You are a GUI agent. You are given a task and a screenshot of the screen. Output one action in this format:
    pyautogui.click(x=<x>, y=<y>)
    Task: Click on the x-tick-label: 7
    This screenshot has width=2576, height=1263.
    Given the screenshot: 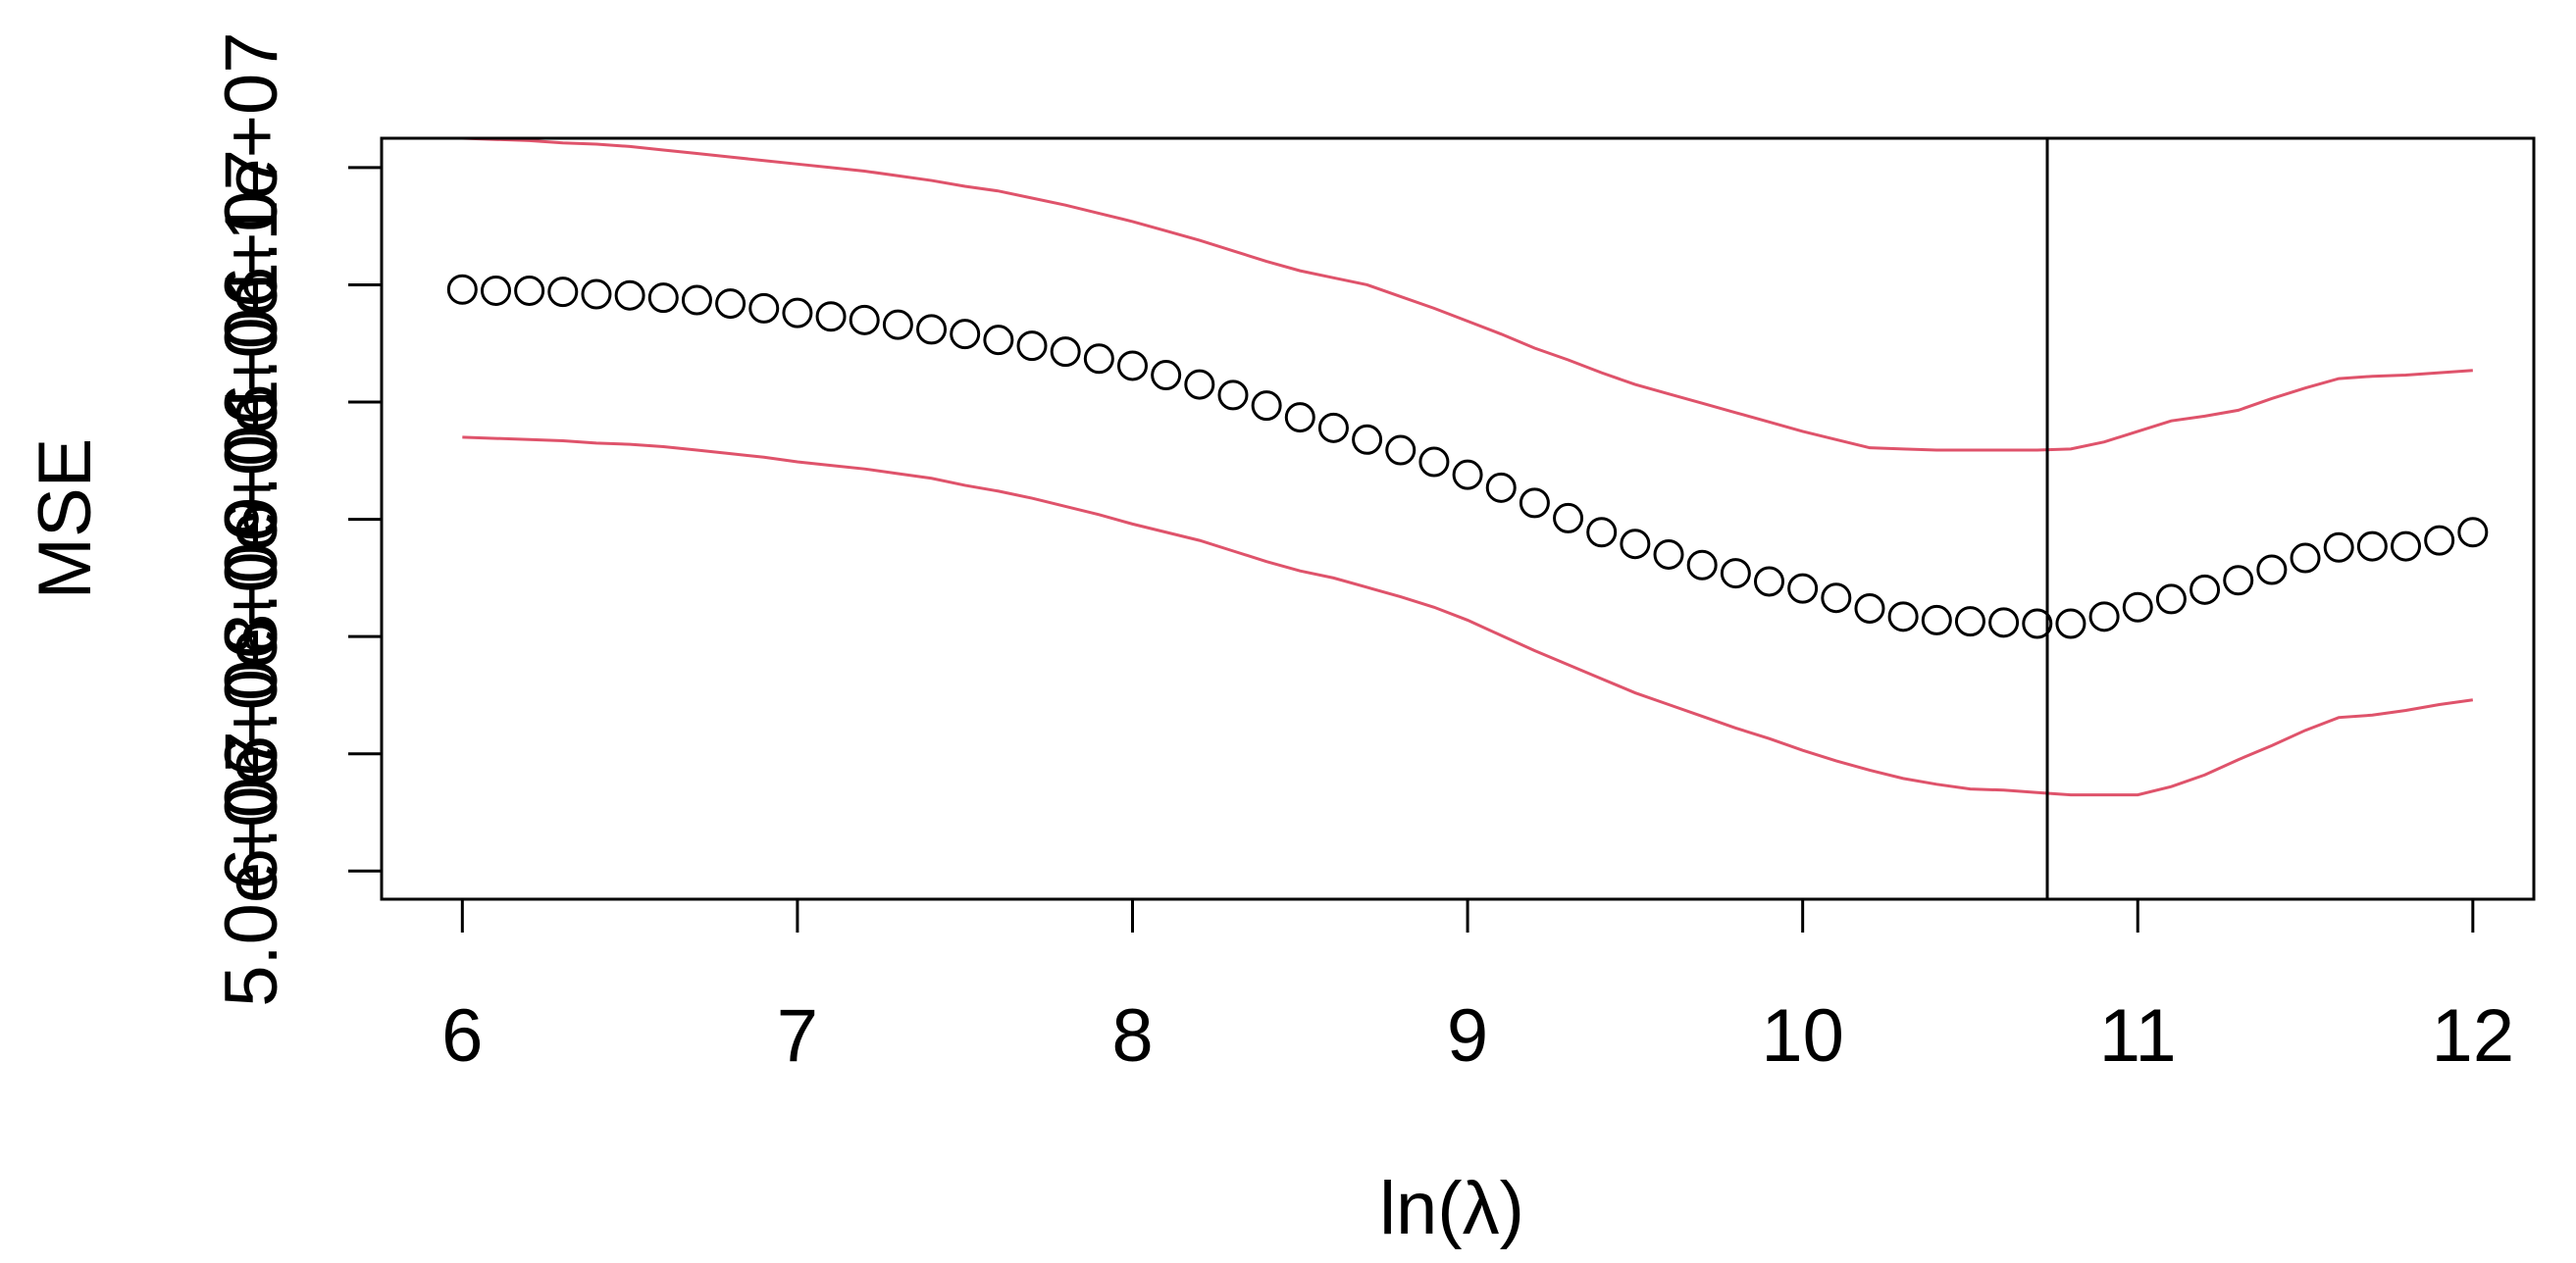 What is the action you would take?
    pyautogui.click(x=797, y=1036)
    